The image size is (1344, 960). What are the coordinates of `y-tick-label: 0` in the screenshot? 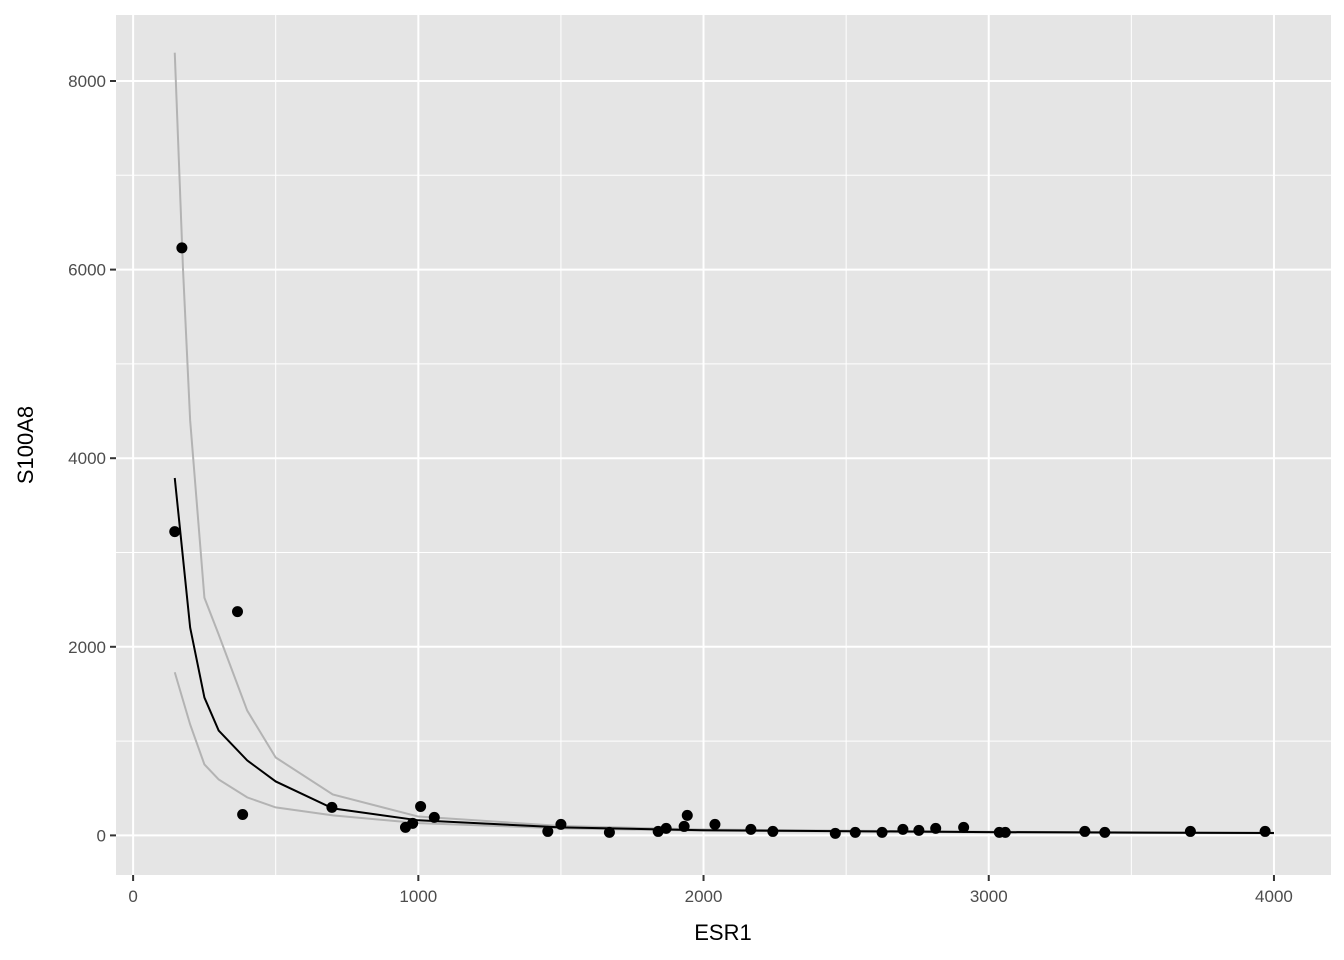 It's located at (101, 835).